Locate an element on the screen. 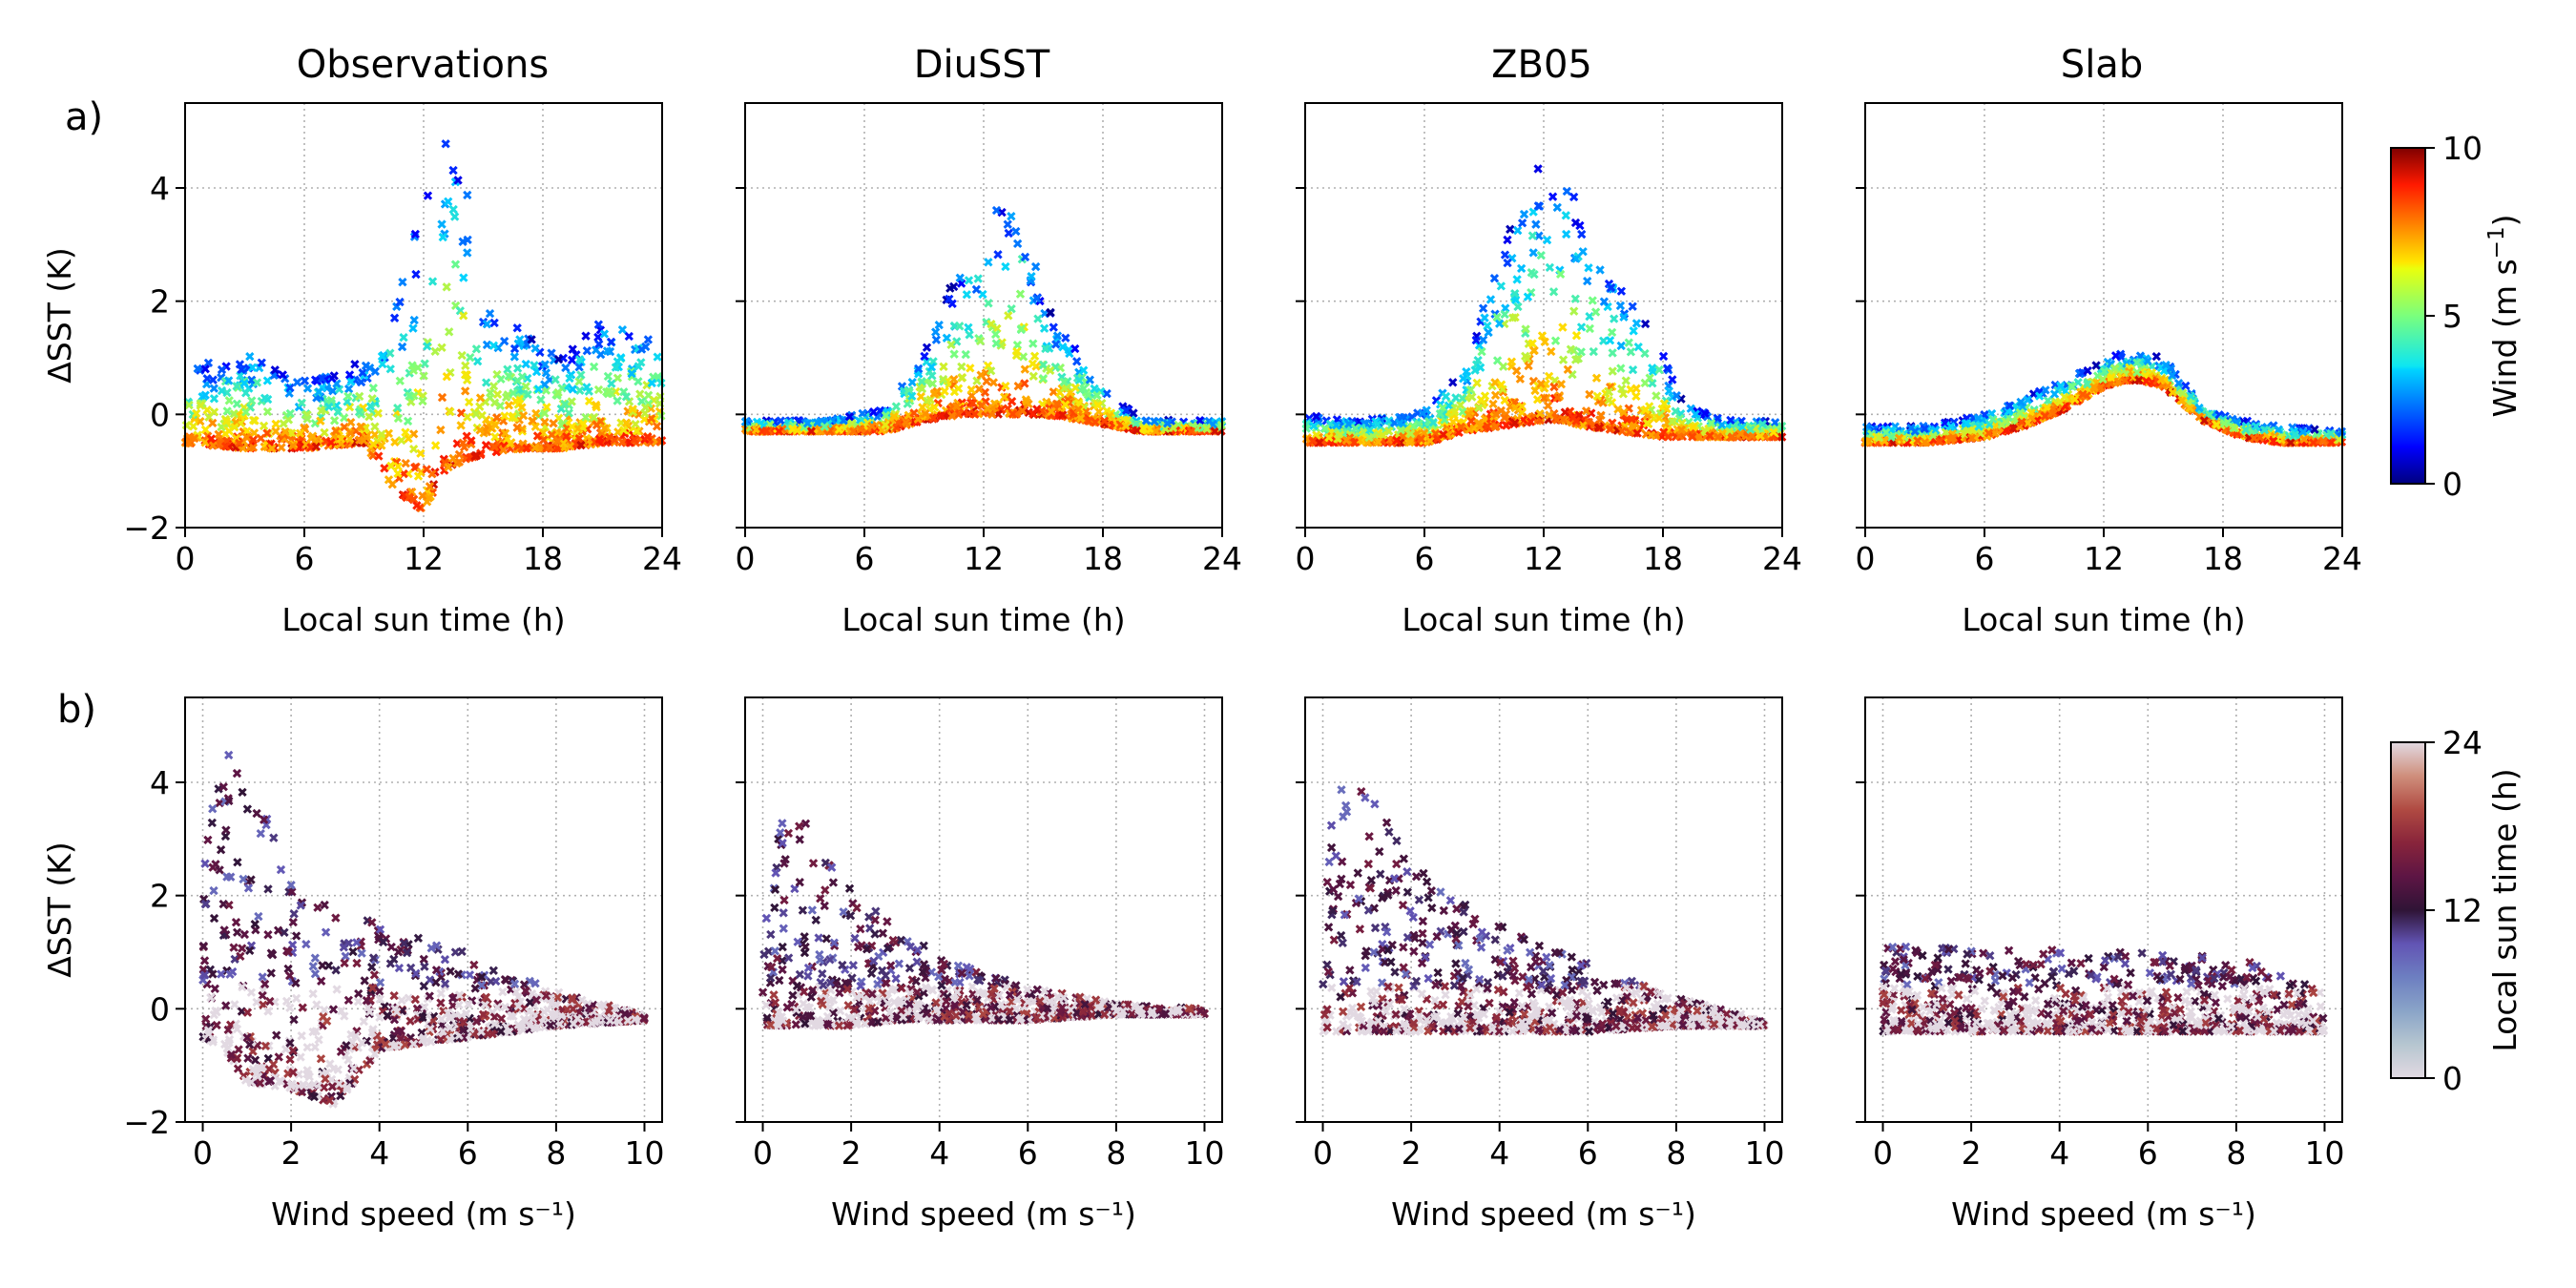  y-tick-label: −2 is located at coordinates (146, 528).